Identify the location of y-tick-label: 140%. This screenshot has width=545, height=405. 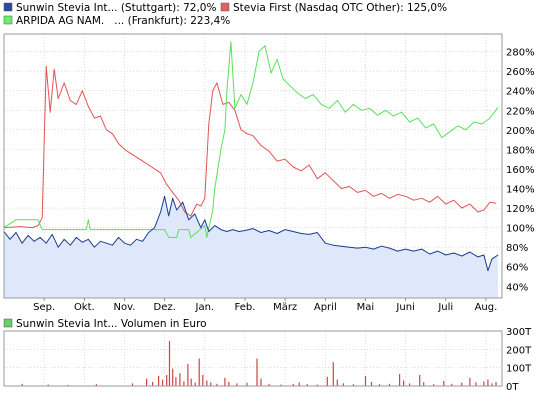
(520, 189).